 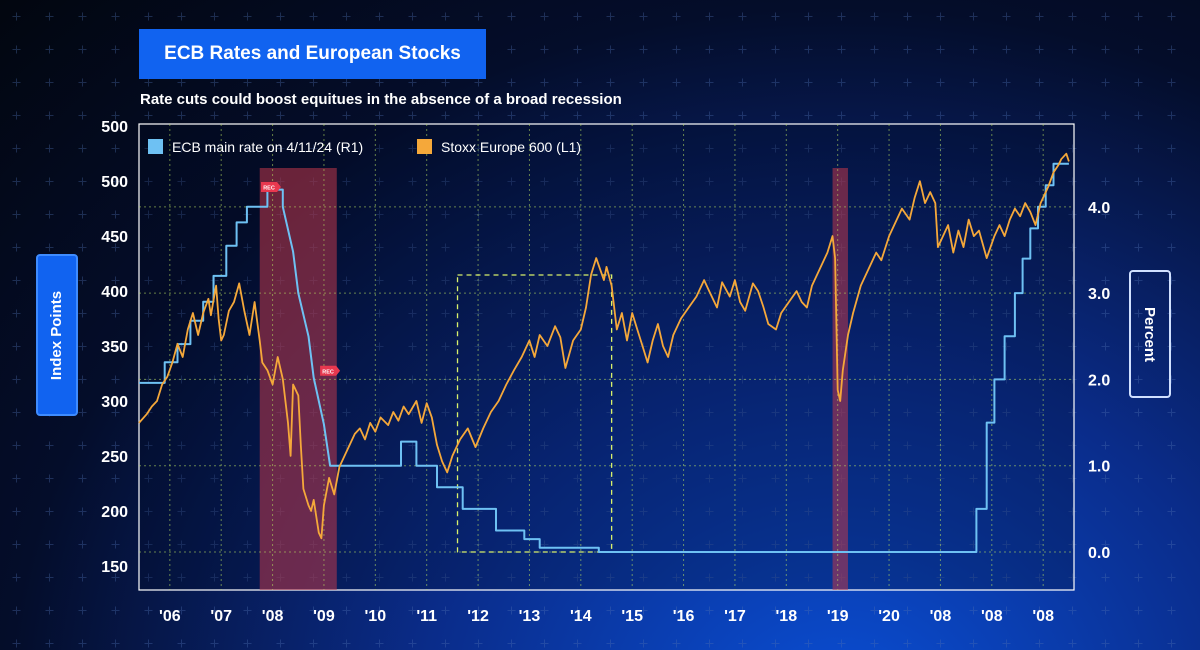 What do you see at coordinates (57, 335) in the screenshot?
I see `left-axis-title: Index Points` at bounding box center [57, 335].